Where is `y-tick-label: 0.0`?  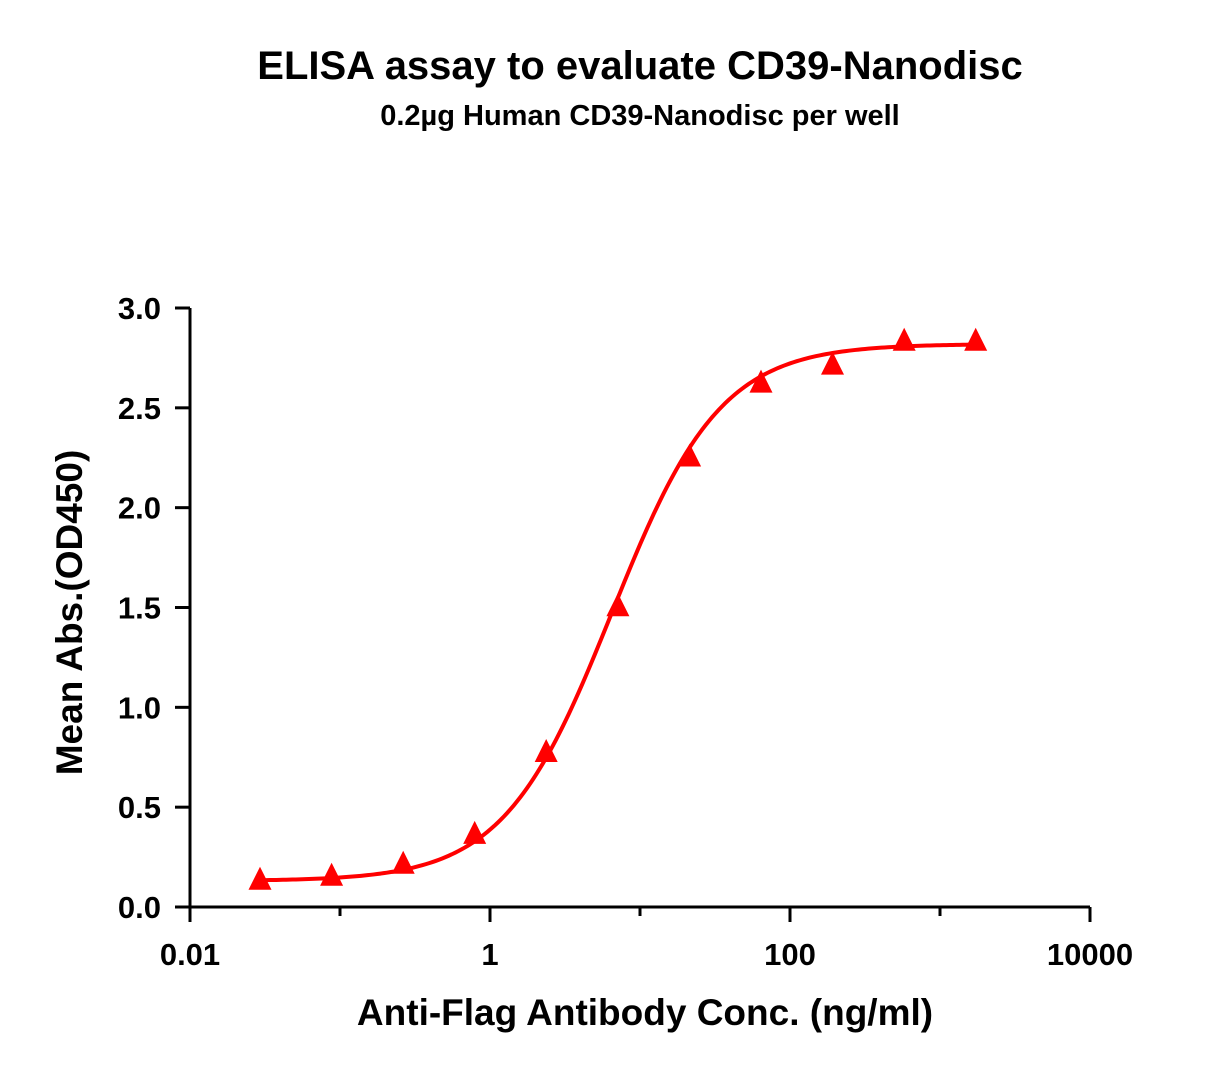
y-tick-label: 0.0 is located at coordinates (139, 907).